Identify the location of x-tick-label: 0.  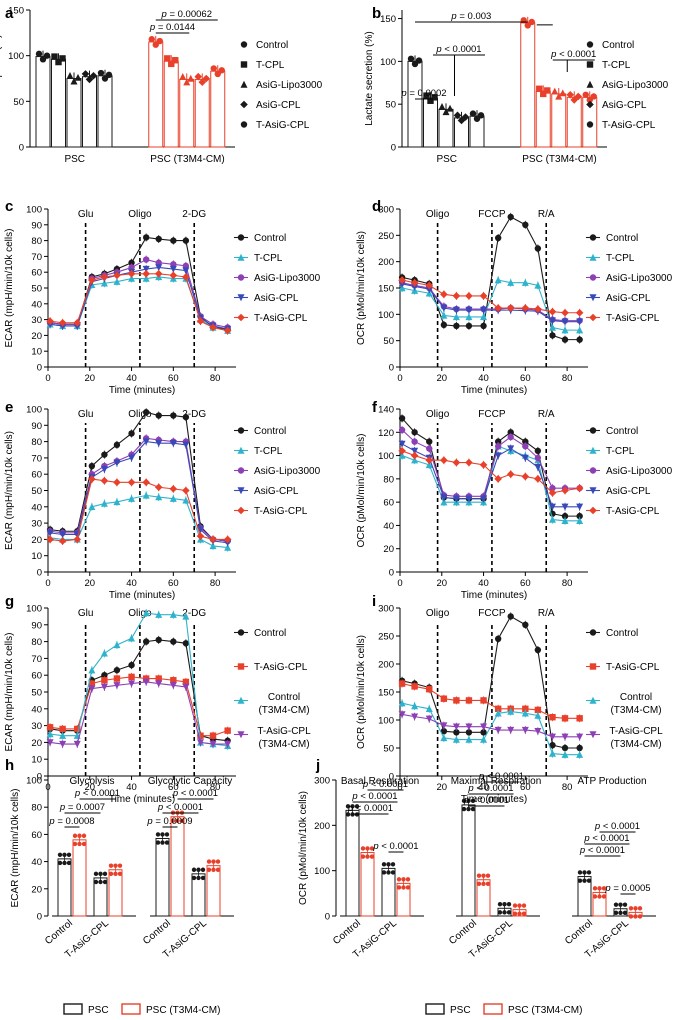
(399, 378).